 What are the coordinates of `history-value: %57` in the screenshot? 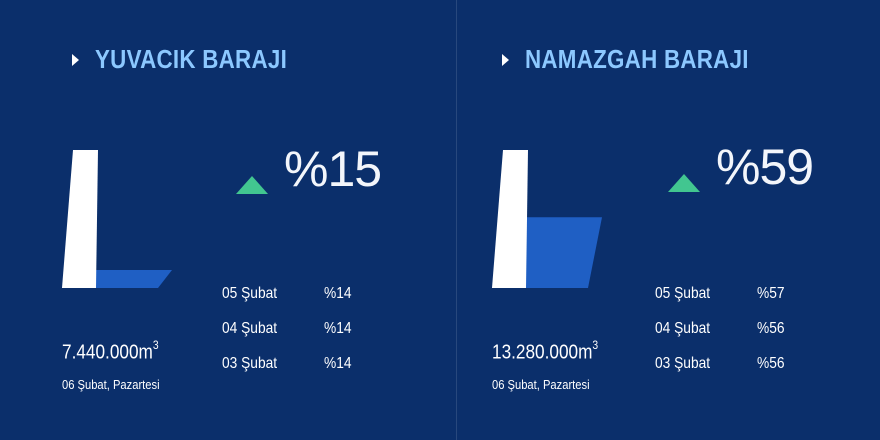 It's located at (771, 293).